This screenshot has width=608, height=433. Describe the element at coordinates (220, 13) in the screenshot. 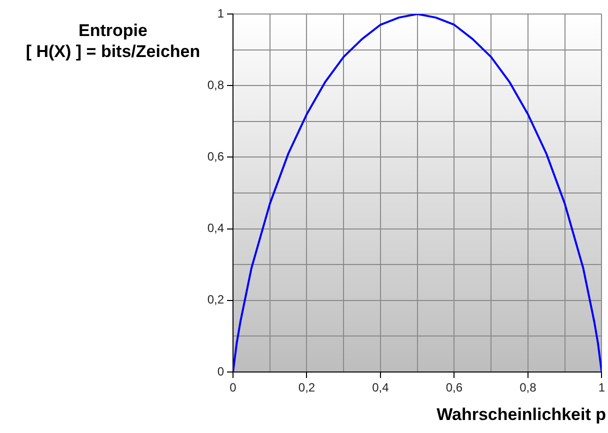

I see `y-tick-label: 1` at that location.